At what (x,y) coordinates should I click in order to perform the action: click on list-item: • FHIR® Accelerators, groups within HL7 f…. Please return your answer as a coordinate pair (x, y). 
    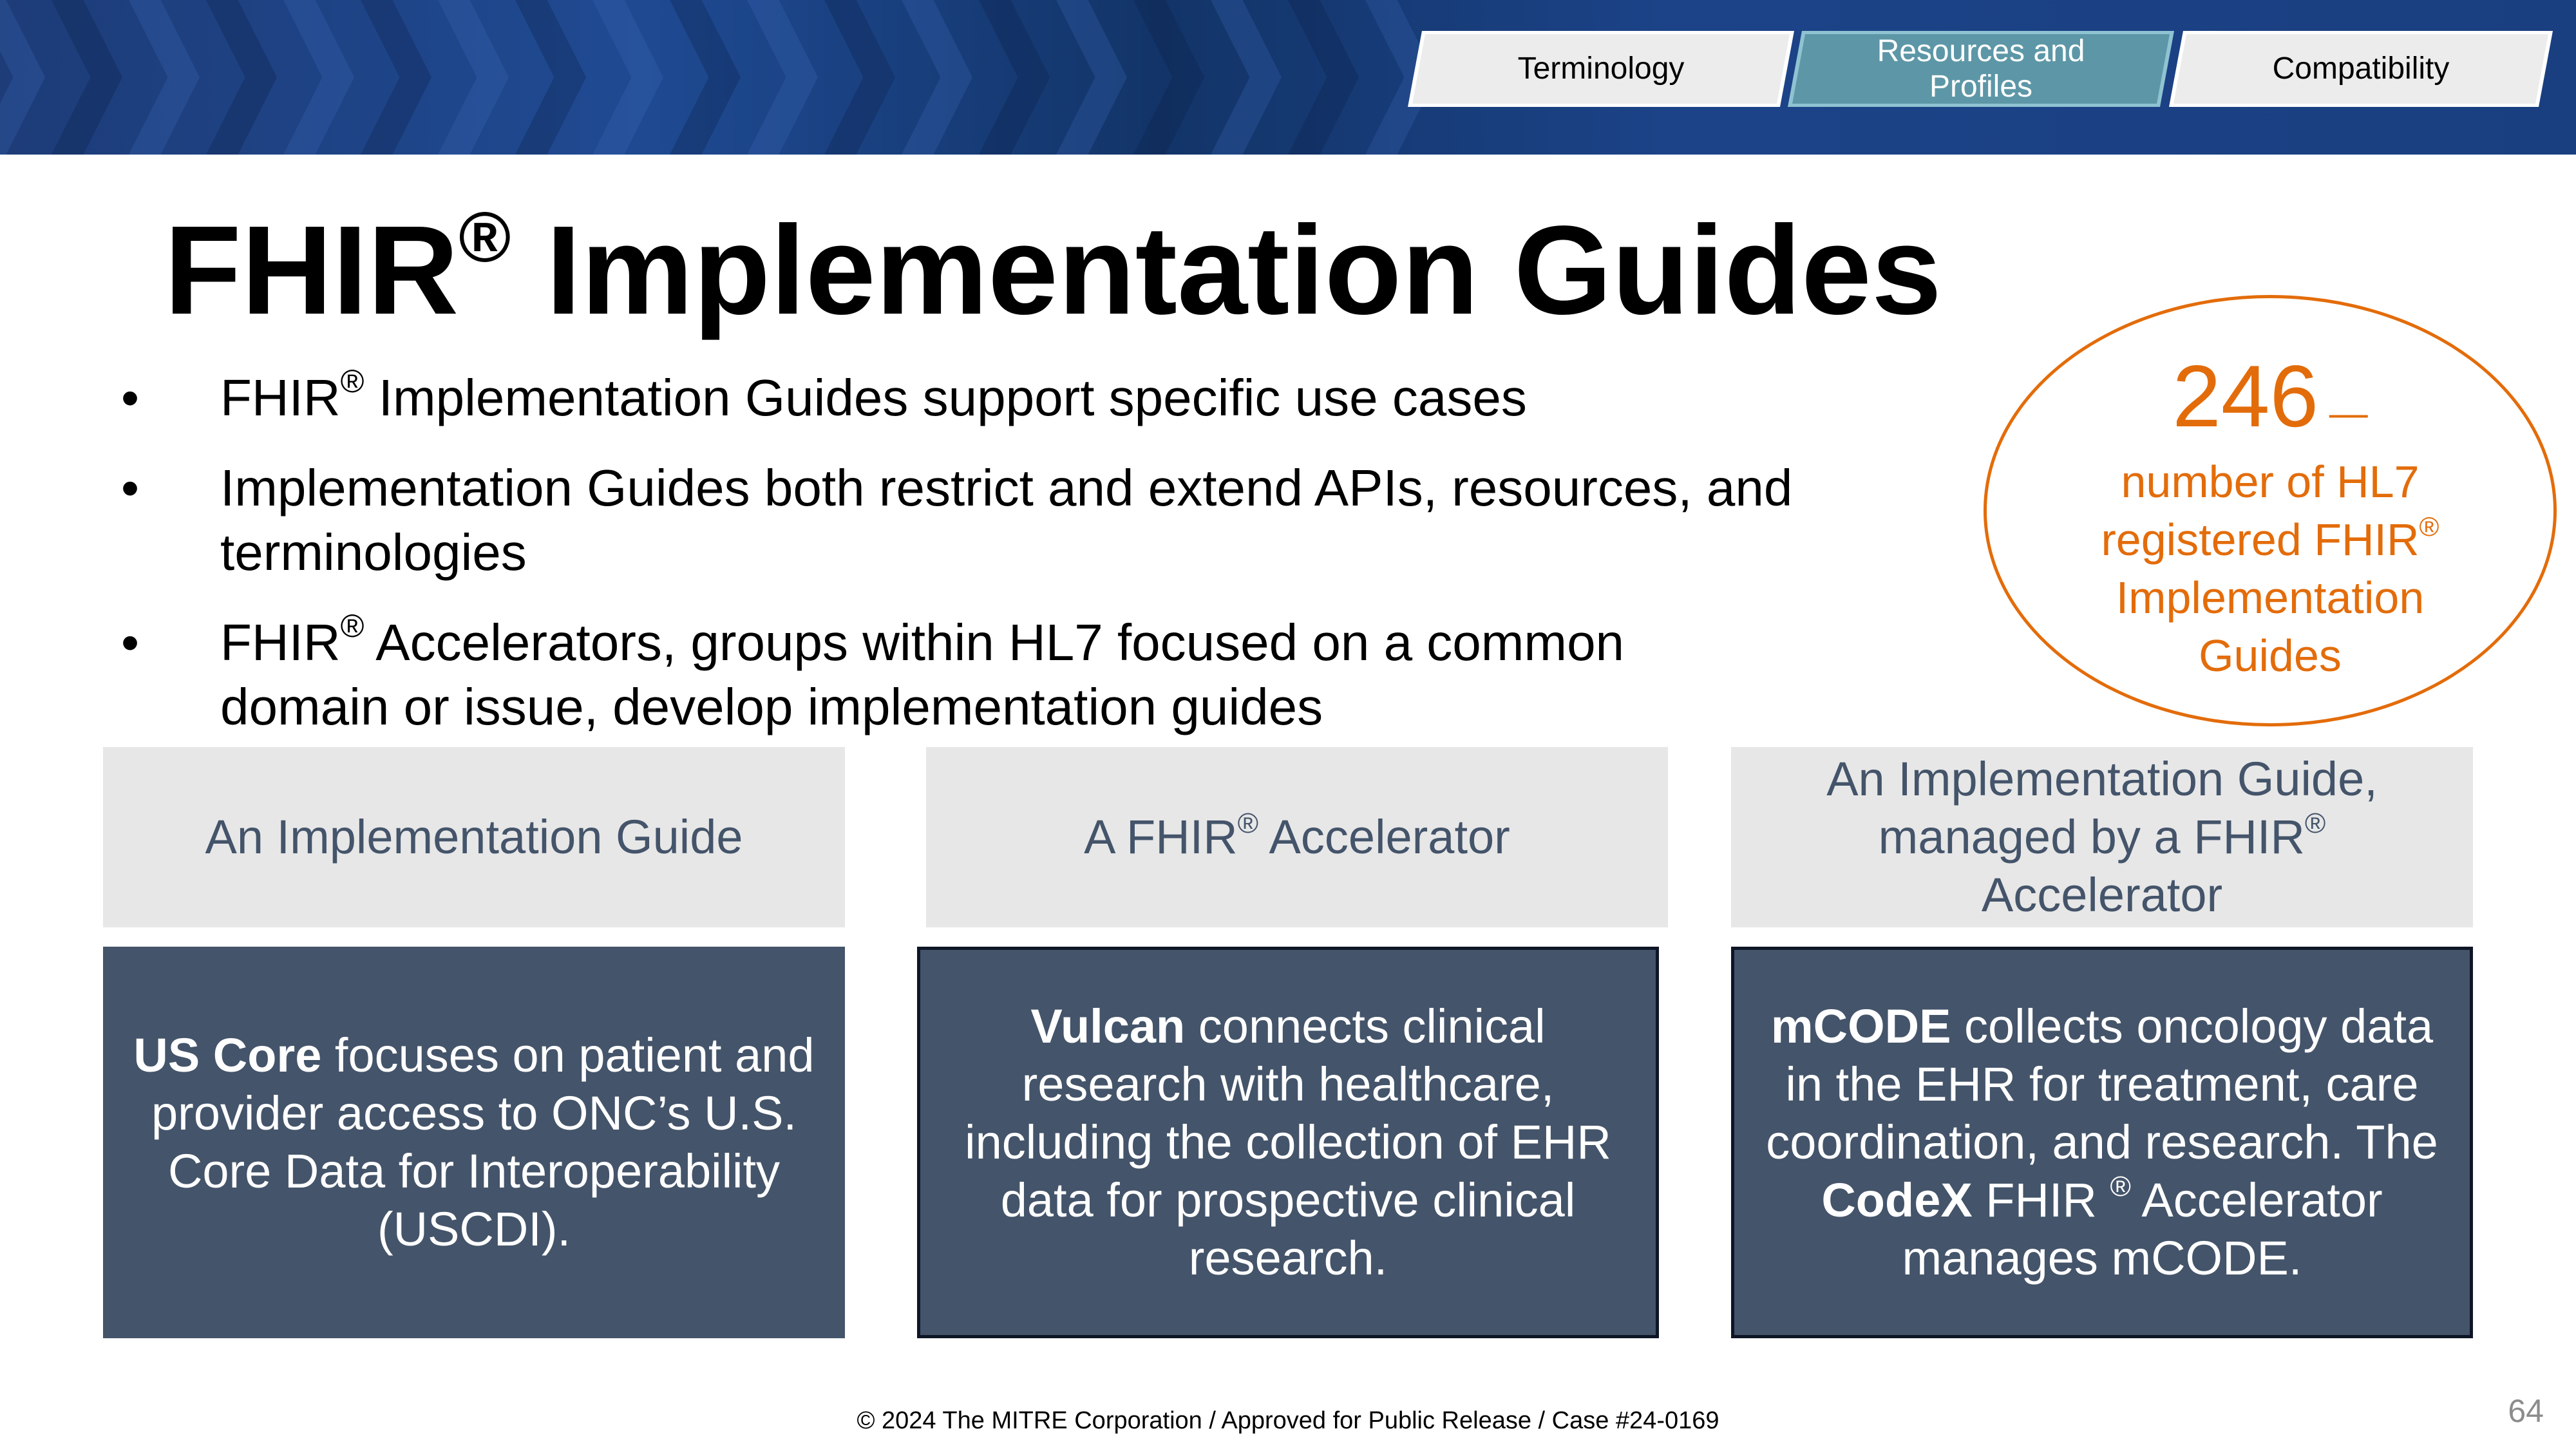
    Looking at the image, I should click on (873, 671).